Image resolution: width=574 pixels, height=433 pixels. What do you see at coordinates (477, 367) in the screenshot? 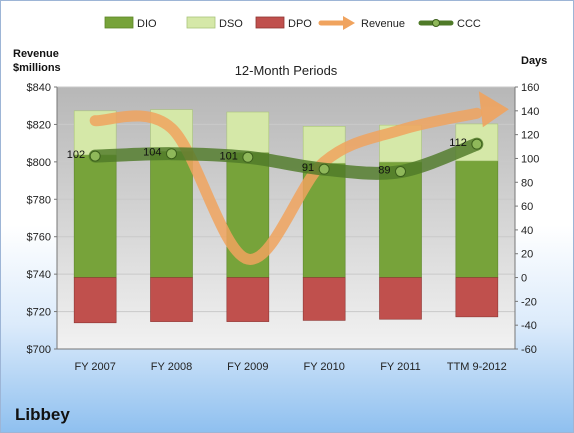
I see `x-tick-label: TTM 9-2012` at bounding box center [477, 367].